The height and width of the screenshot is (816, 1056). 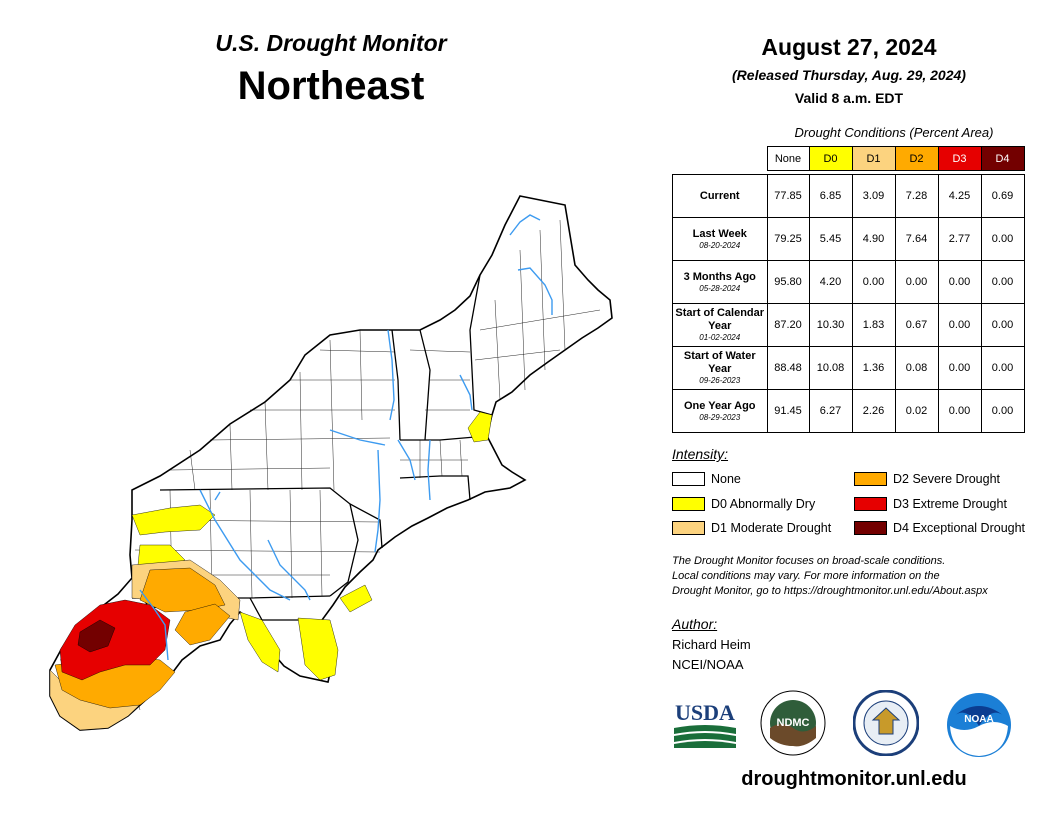 I want to click on legend-item-d0: D0 Abnormally Dry, so click(x=743, y=504).